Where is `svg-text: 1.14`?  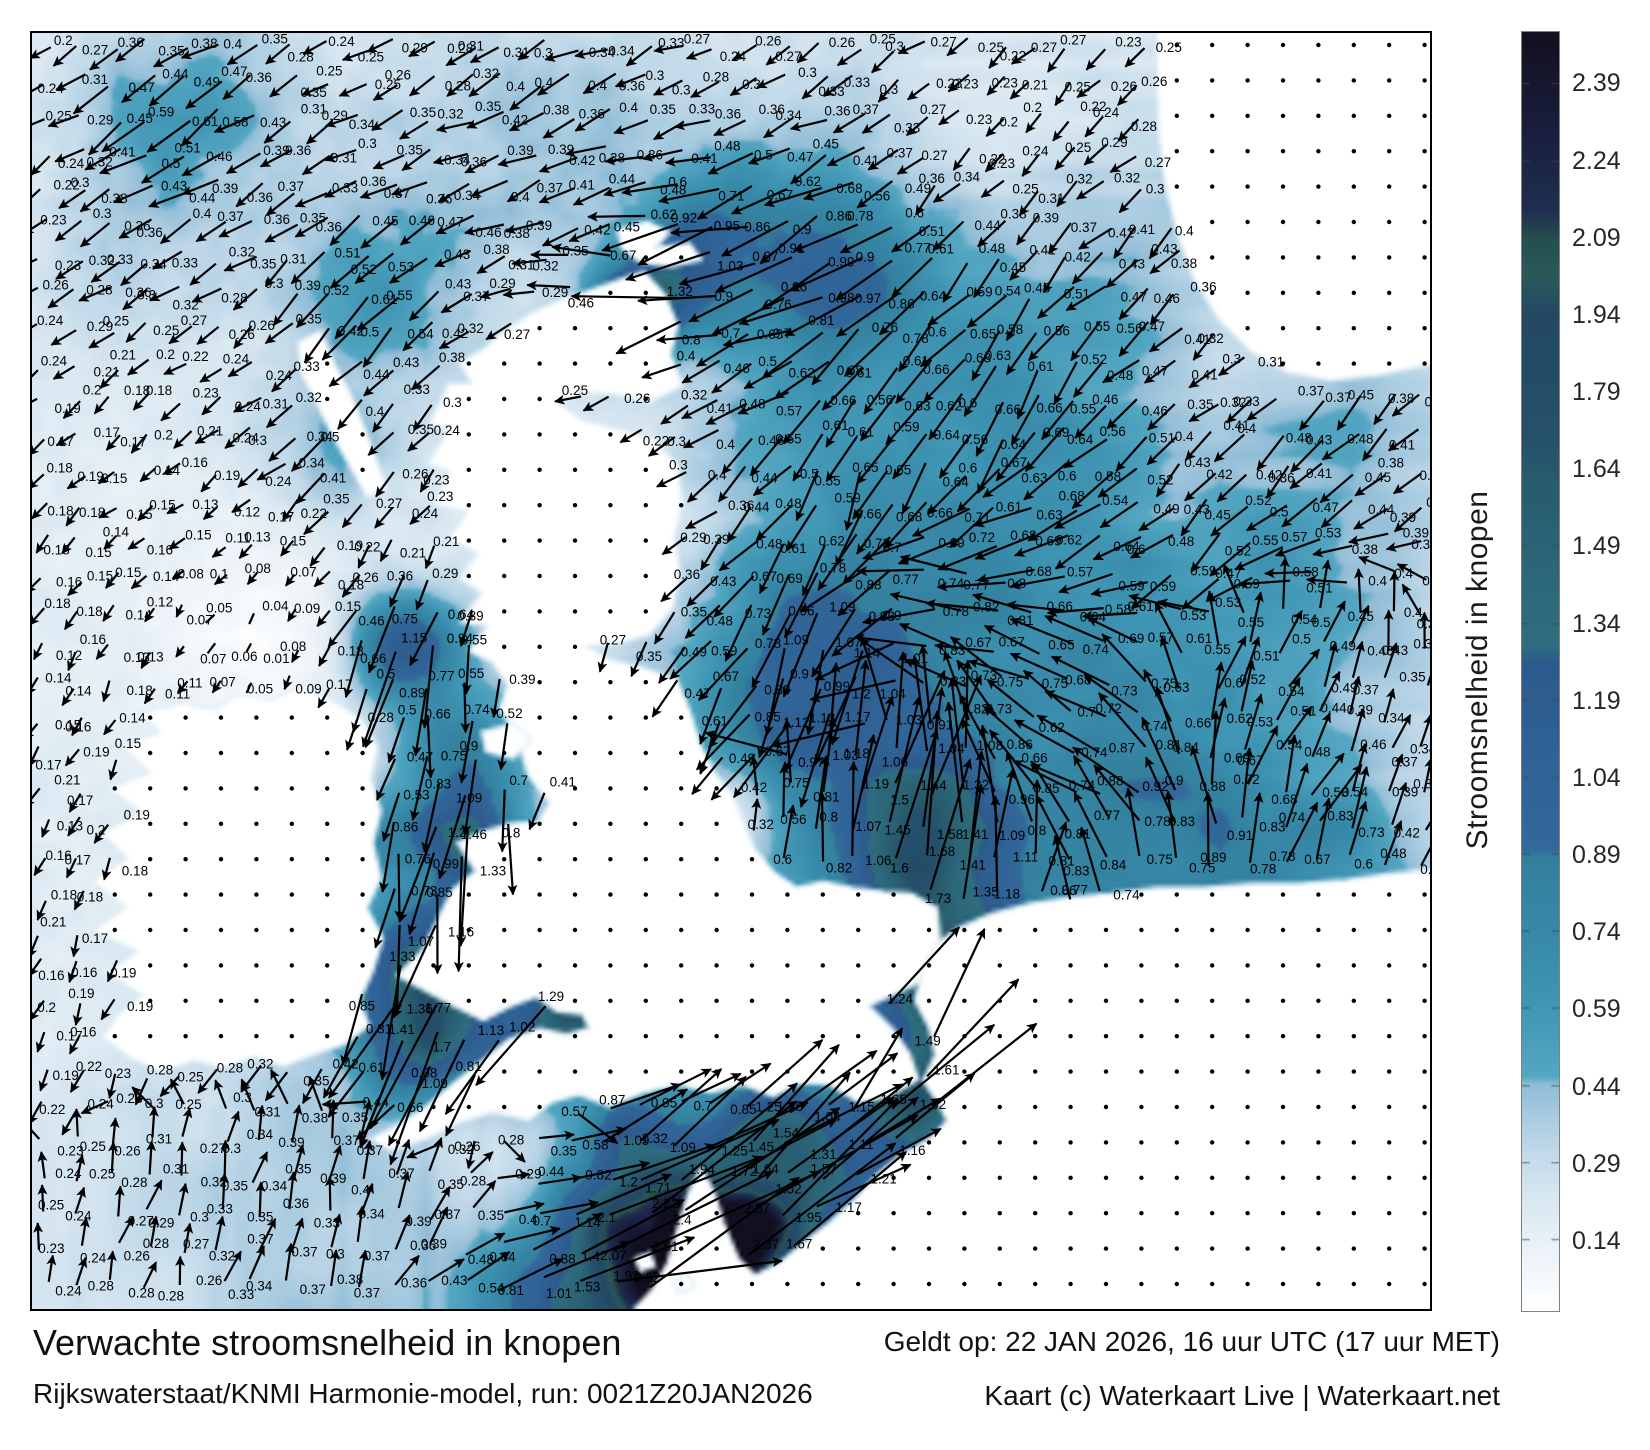
svg-text: 1.14 is located at coordinates (588, 1222).